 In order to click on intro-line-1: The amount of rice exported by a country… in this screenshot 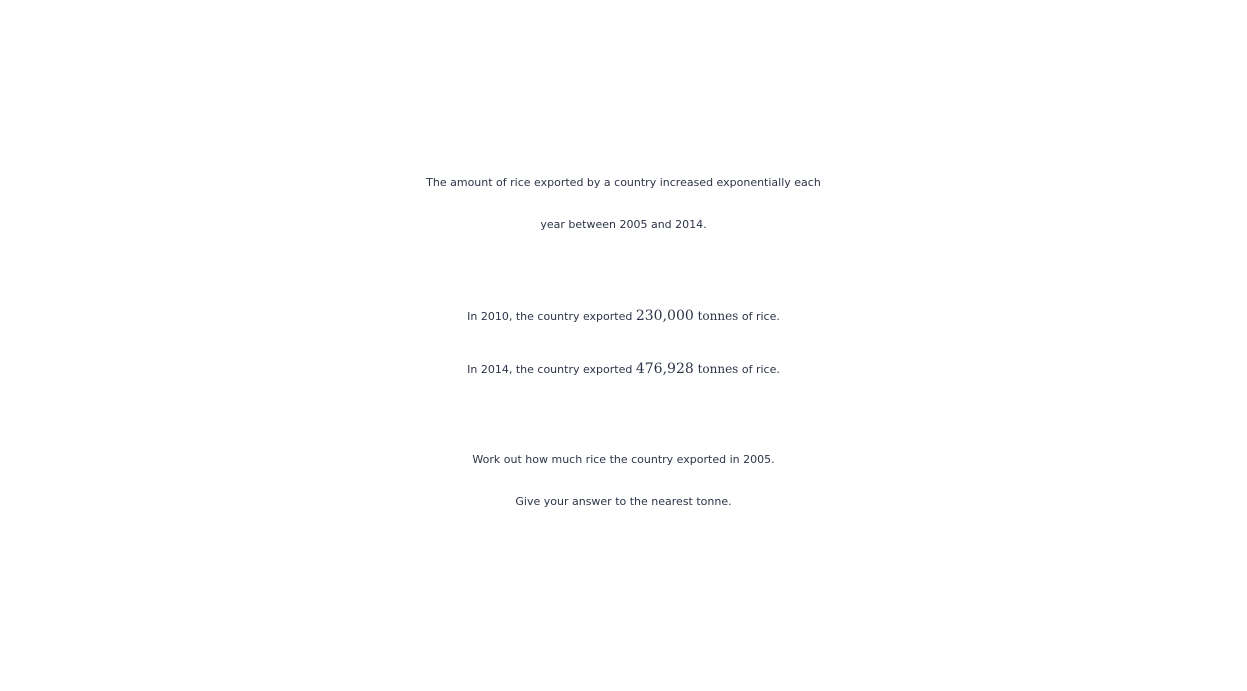, I will do `click(623, 182)`.